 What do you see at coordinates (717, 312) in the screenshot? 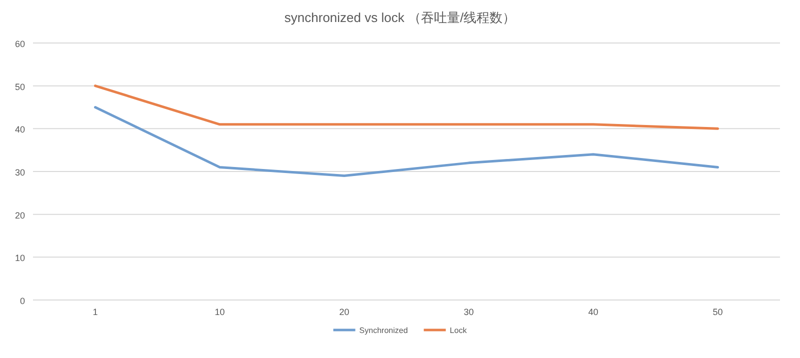
I see `x-tick-label: 50` at bounding box center [717, 312].